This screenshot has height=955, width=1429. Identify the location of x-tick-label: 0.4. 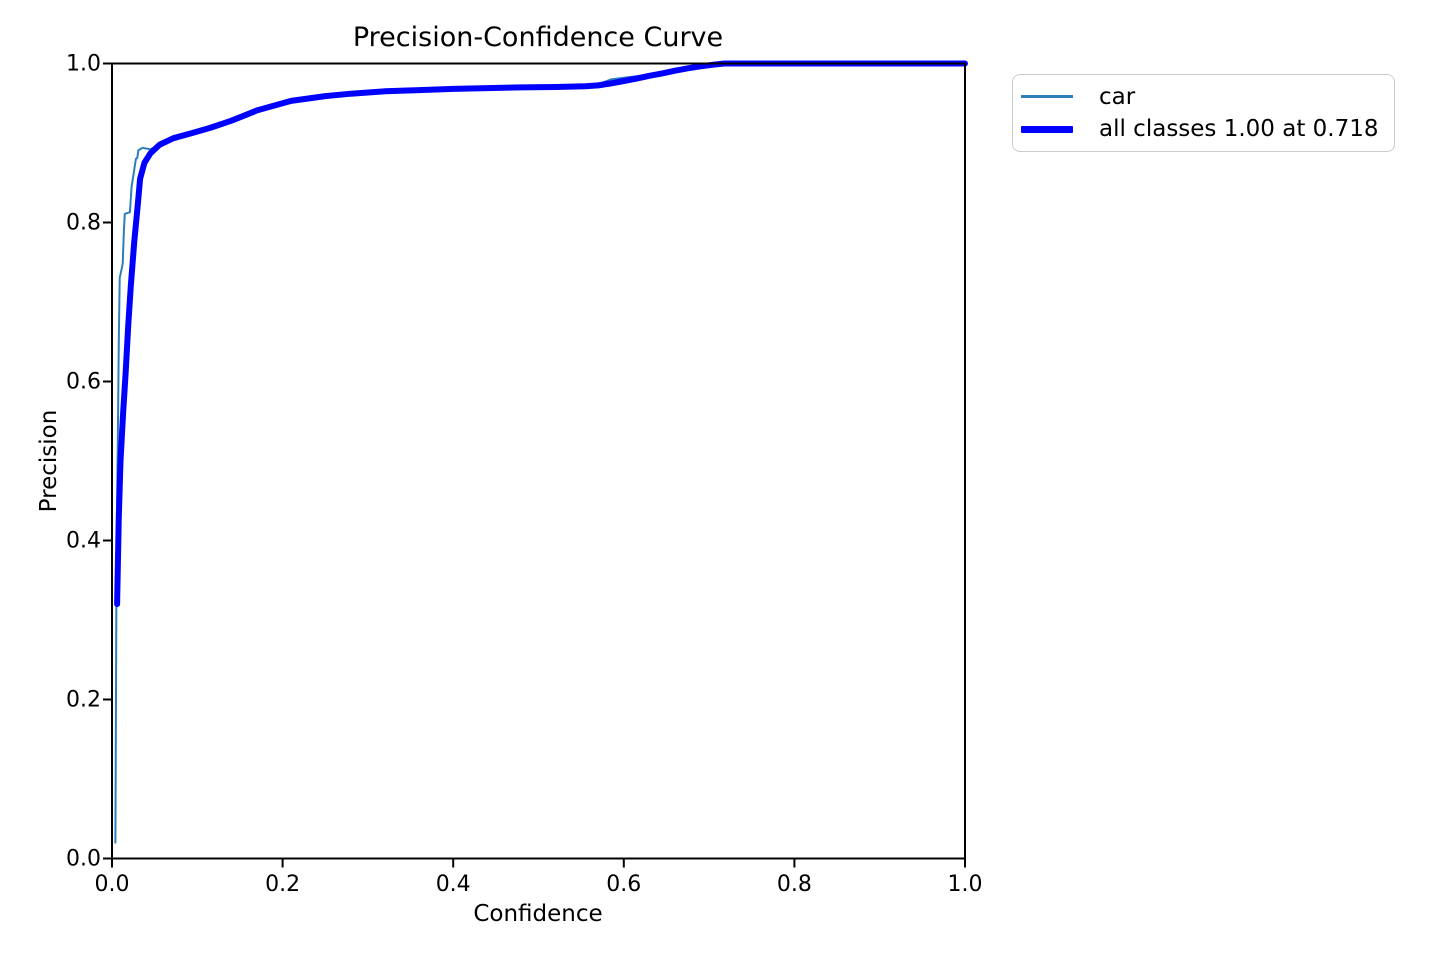
(453, 884).